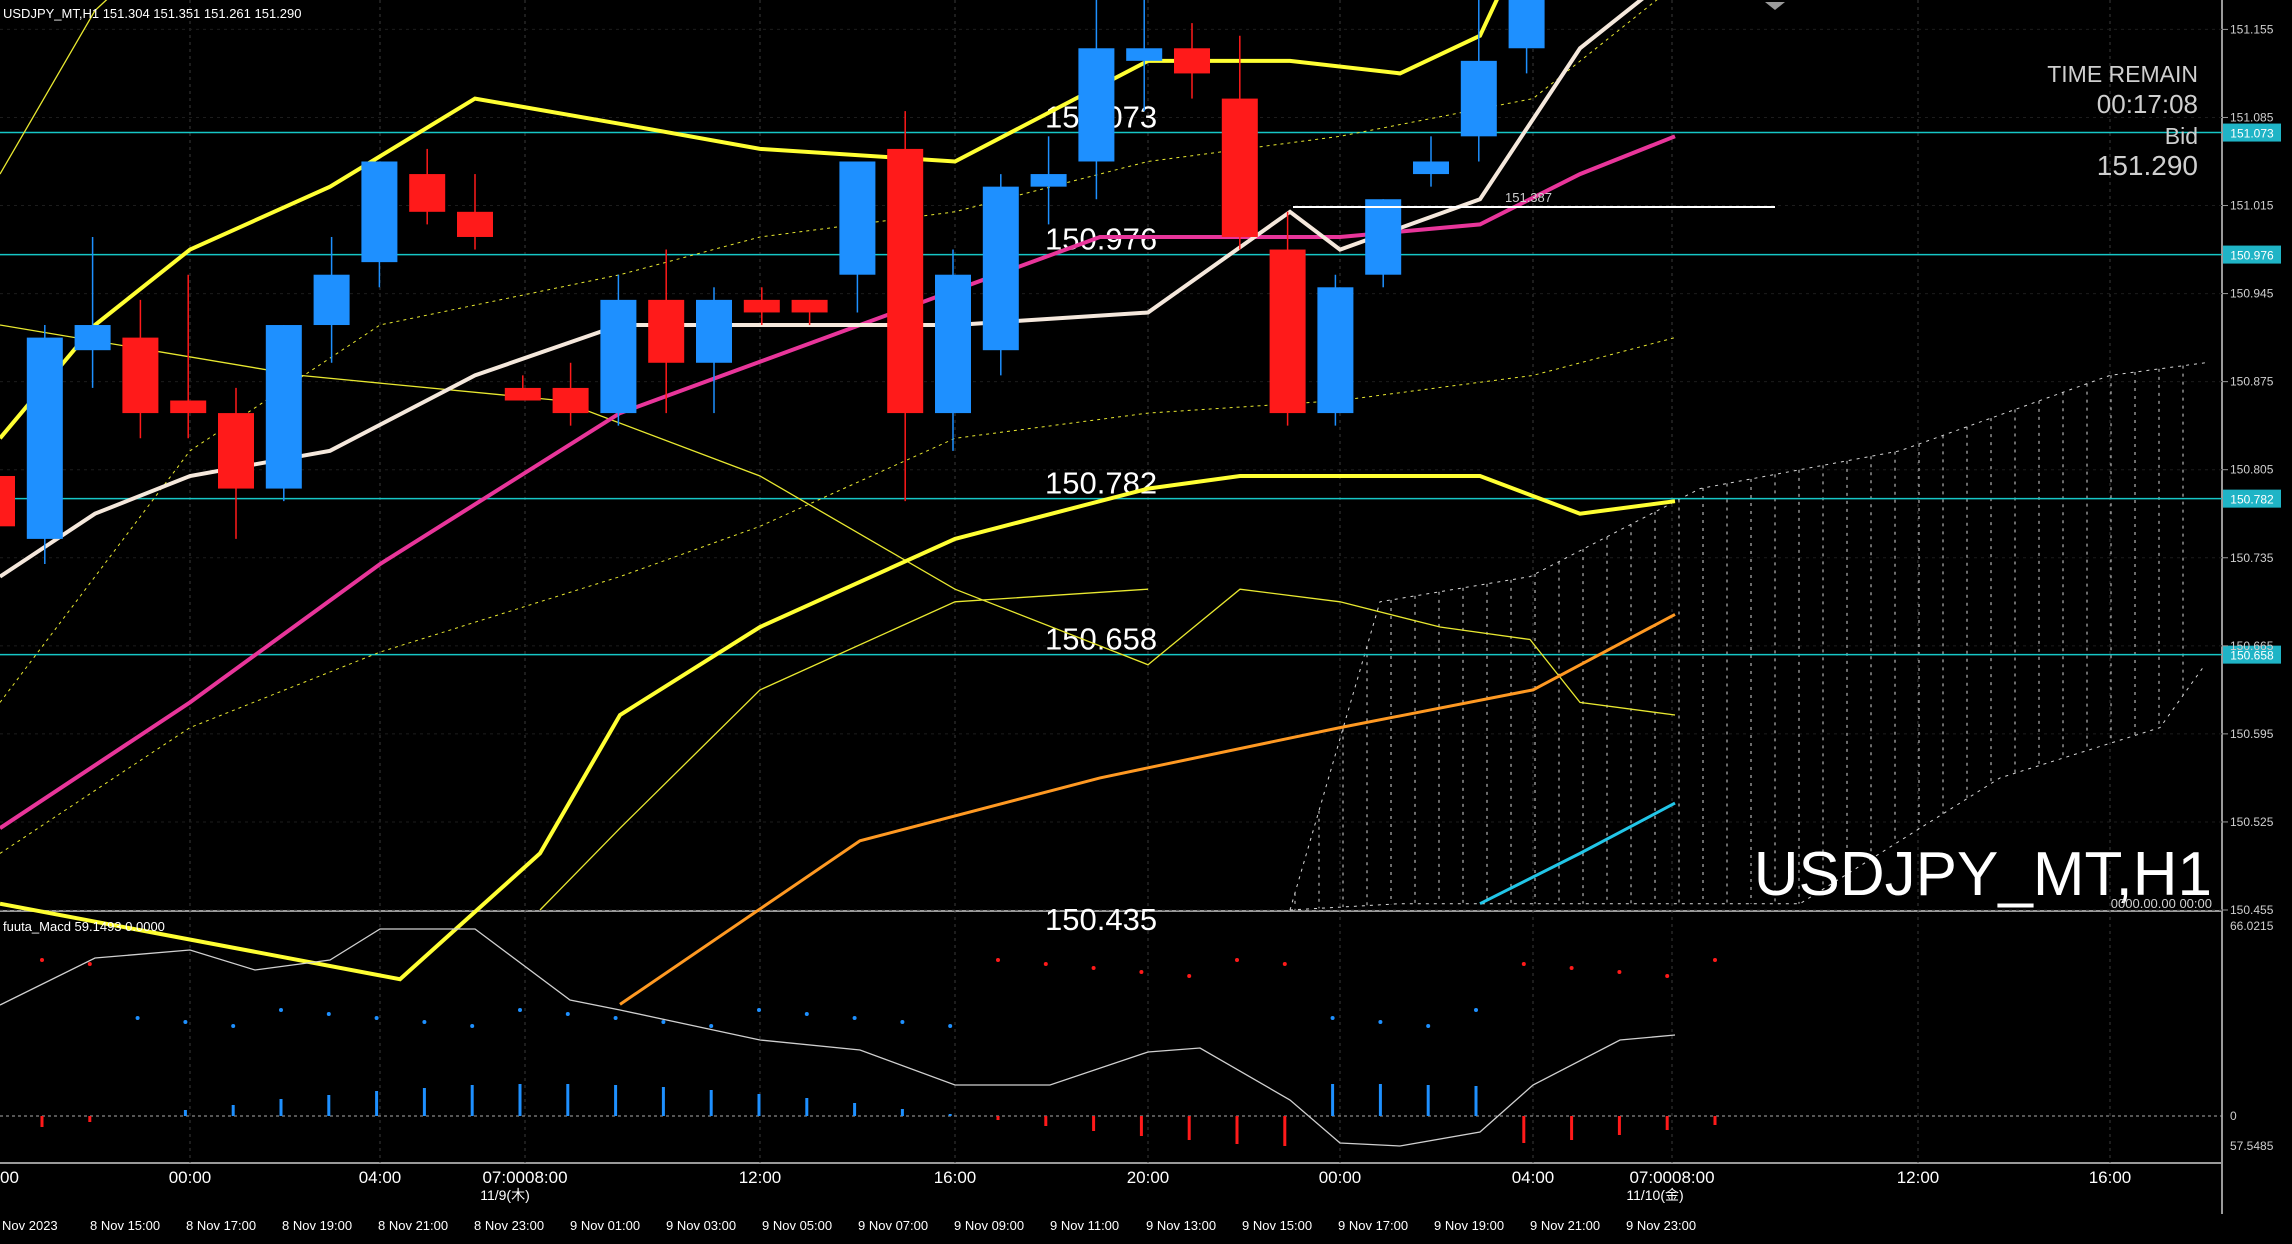 The height and width of the screenshot is (1244, 2292). What do you see at coordinates (605, 1225) in the screenshot?
I see `date-label: 9 Nov 01:00` at bounding box center [605, 1225].